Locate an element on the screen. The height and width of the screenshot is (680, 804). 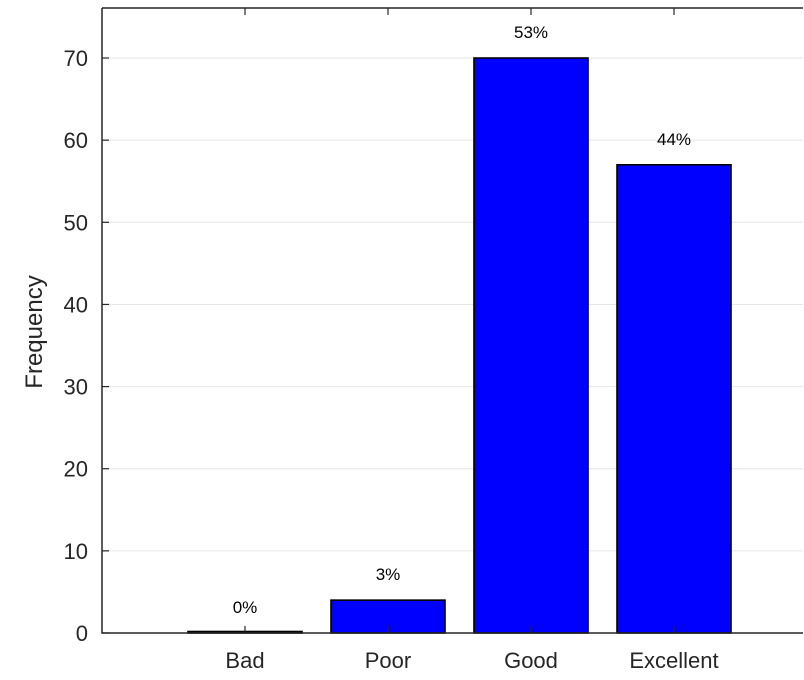
y-tick-label: 60 is located at coordinates (76, 140).